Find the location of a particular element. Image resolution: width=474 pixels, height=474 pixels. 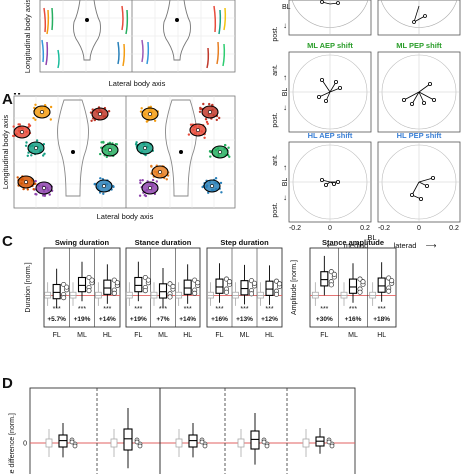

subplot-ylabel: Amplitude [norm.] is located at coordinates (294, 287).